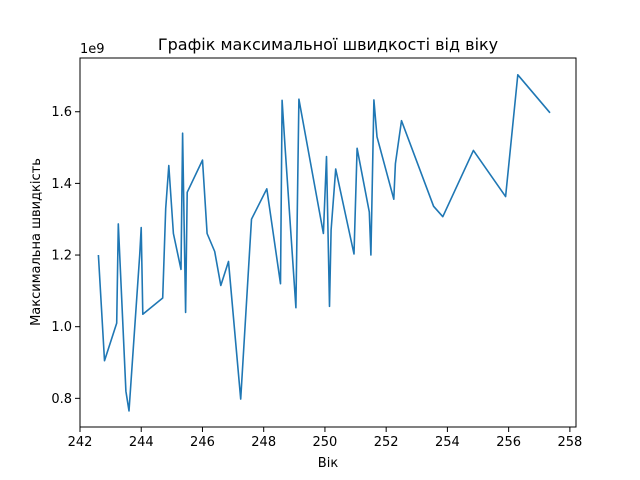  Describe the element at coordinates (386, 442) in the screenshot. I see `x-tick-label: 252` at that location.